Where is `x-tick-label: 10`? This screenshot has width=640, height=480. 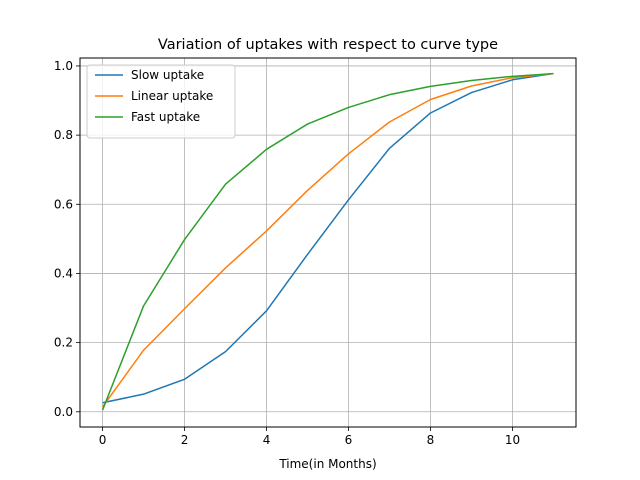
x-tick-label: 10 is located at coordinates (512, 440).